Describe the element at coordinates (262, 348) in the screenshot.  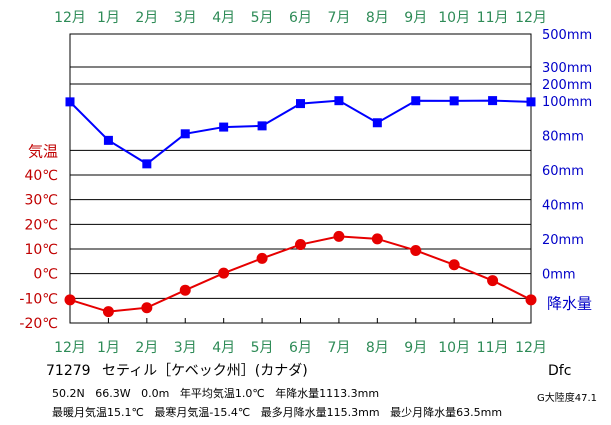
I see `bottom-month-label: 5月` at that location.